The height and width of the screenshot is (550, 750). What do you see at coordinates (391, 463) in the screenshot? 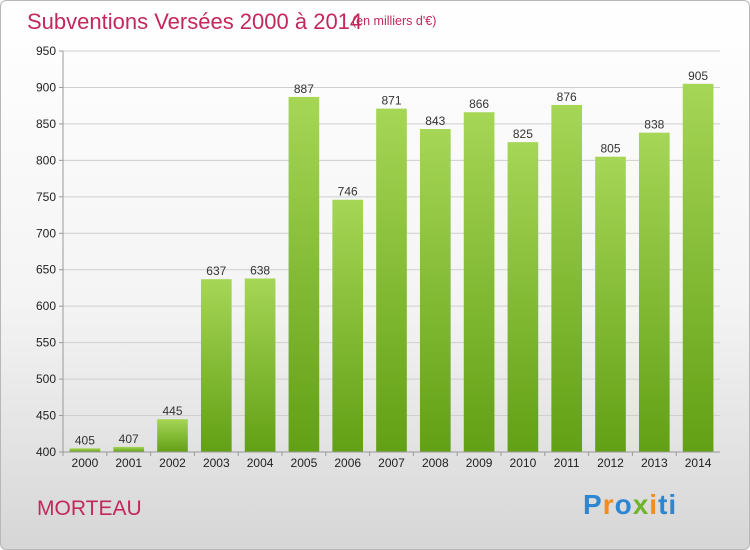
I see `x-tick-label: 2007` at bounding box center [391, 463].